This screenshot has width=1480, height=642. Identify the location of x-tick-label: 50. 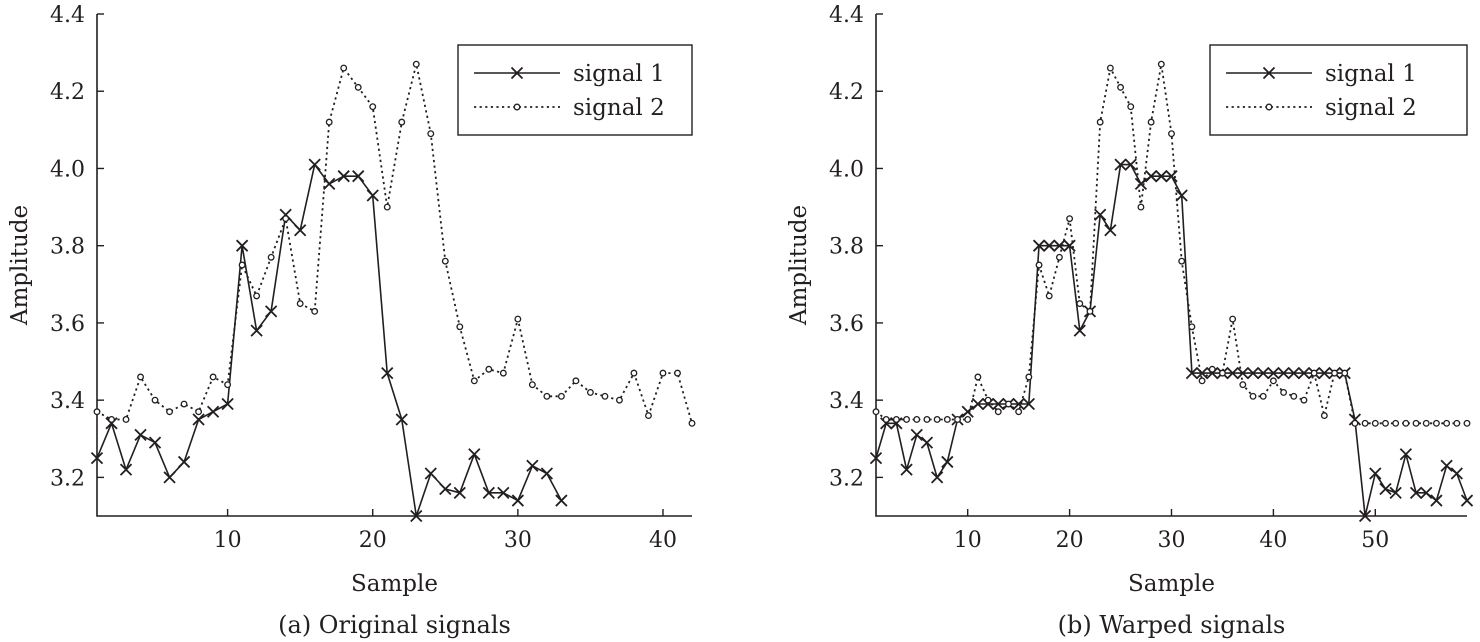
(1375, 540).